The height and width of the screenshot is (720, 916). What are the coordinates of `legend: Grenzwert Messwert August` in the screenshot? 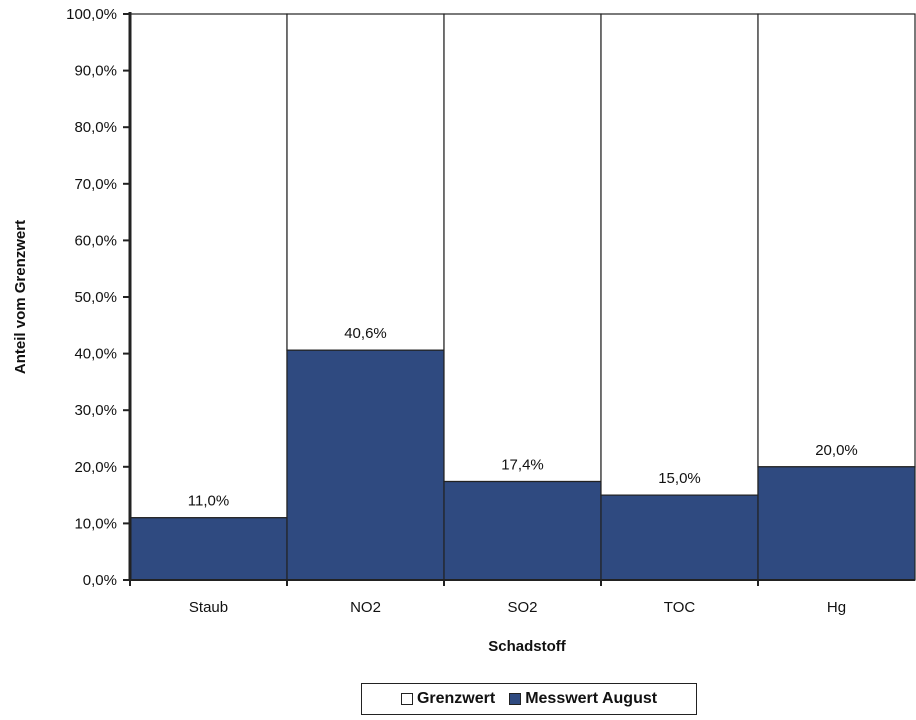 It's located at (529, 699).